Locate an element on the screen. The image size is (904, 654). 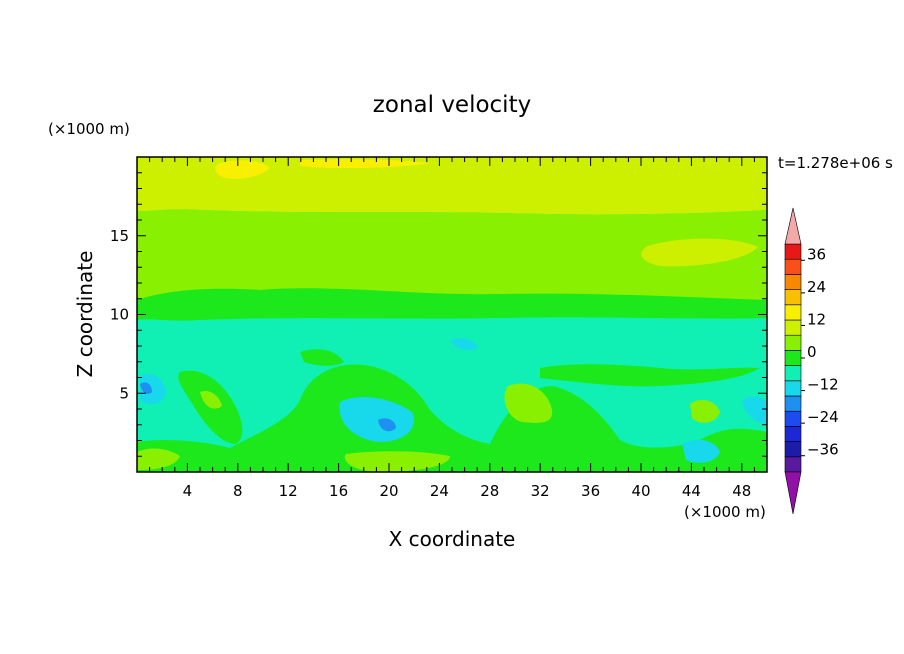
contour-band-top-yellow is located at coordinates (242, 169).